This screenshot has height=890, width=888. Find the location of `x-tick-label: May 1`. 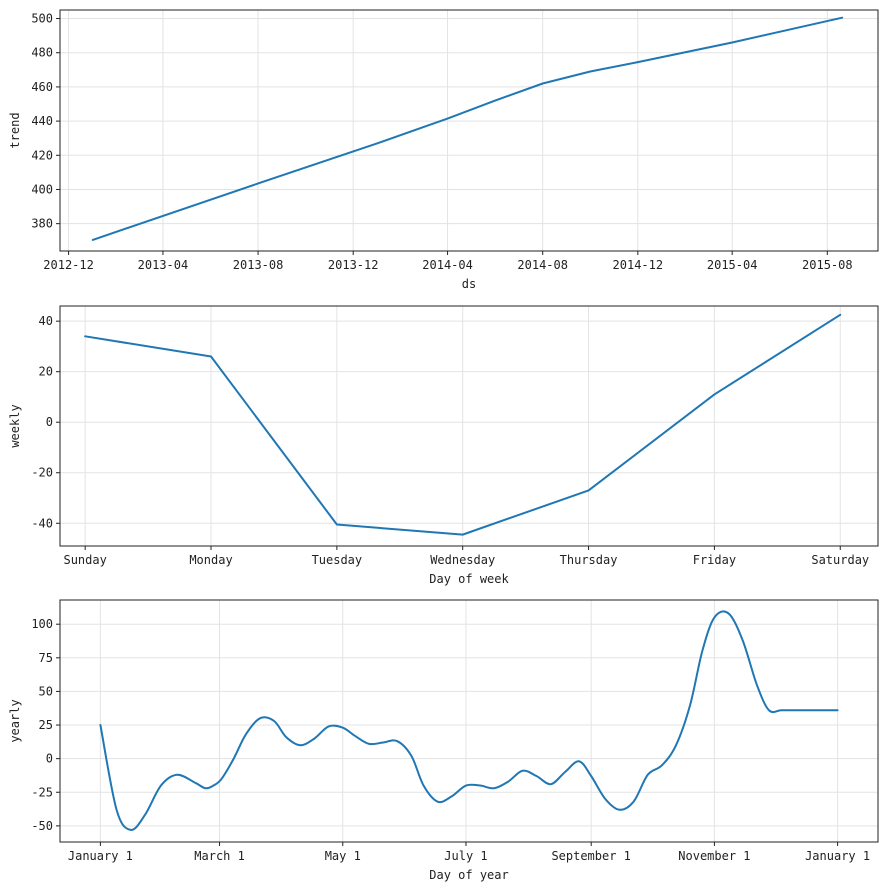

x-tick-label: May 1 is located at coordinates (343, 856).